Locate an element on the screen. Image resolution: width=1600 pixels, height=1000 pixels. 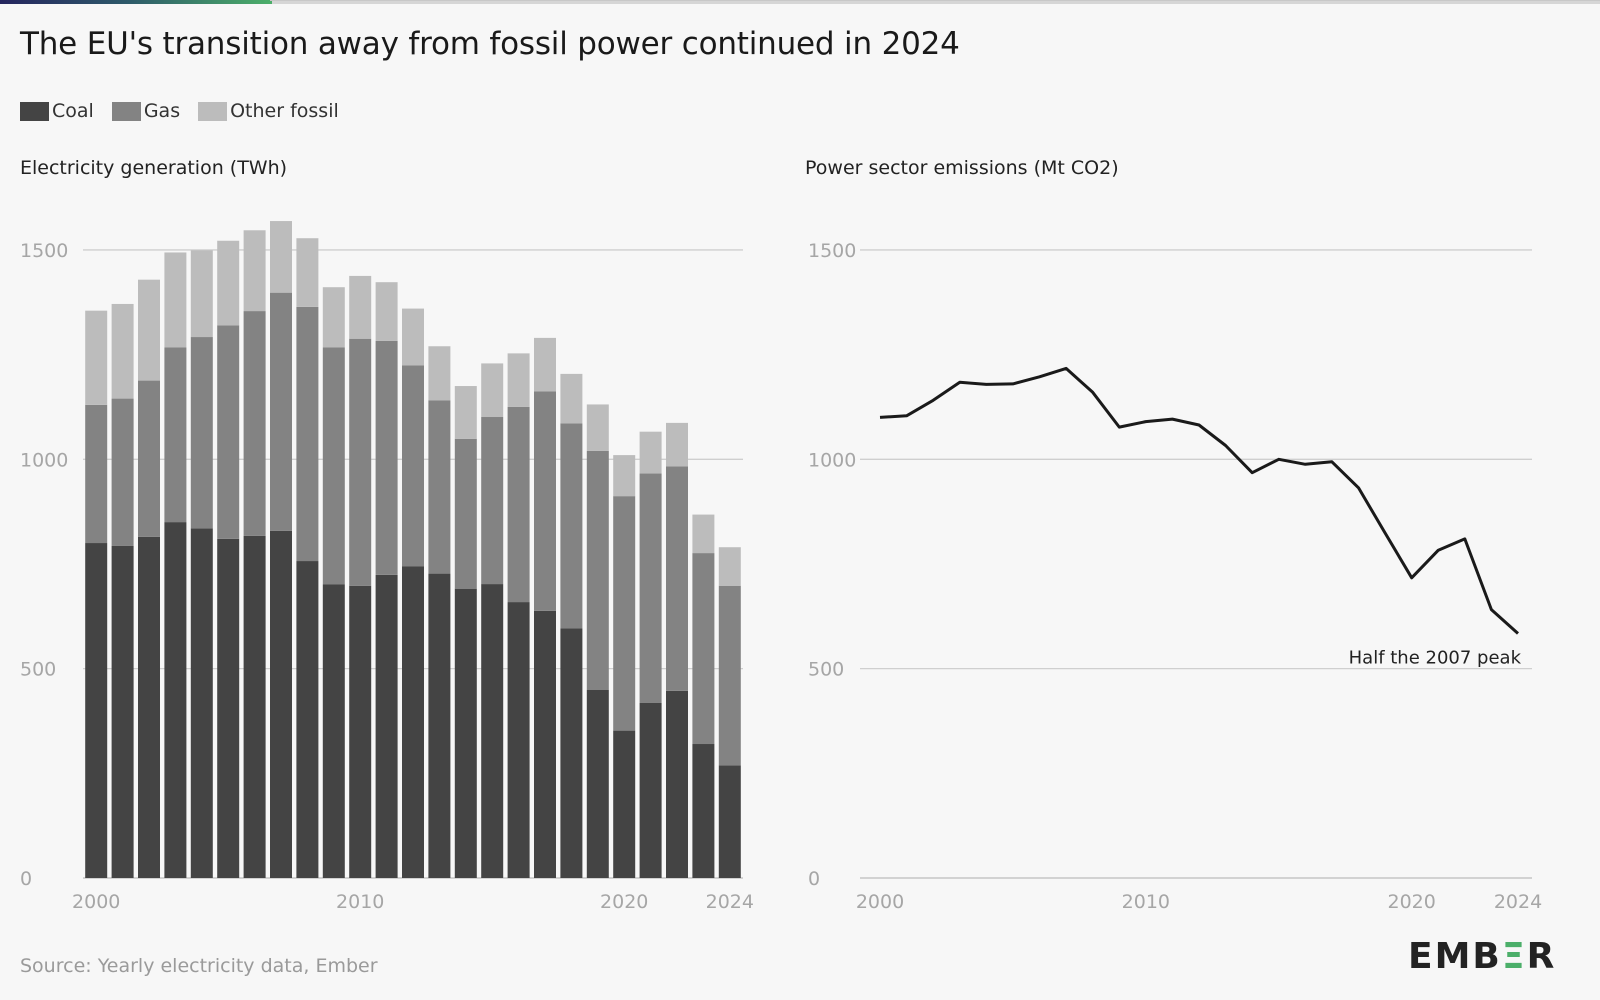
xtick-right-2000: 2000 is located at coordinates (880, 902).